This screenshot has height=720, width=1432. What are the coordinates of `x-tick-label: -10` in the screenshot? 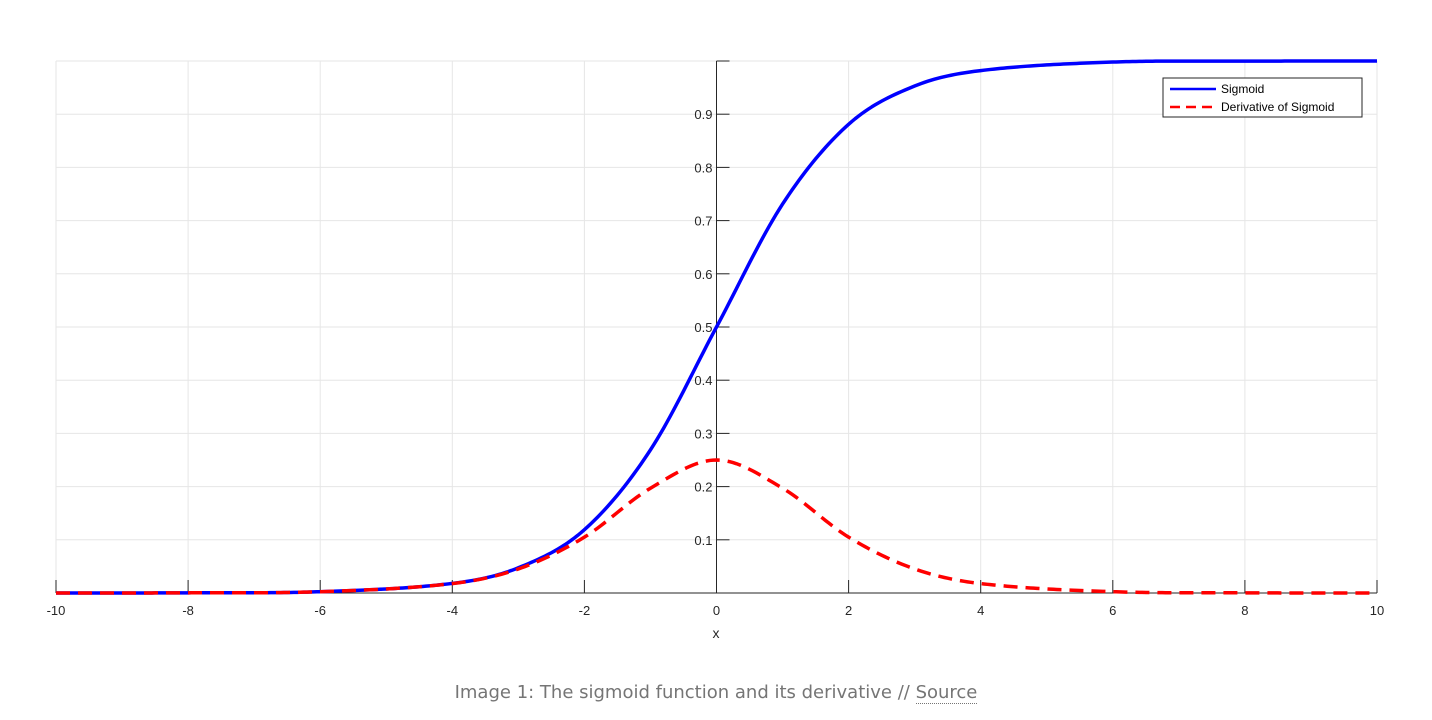 It's located at (56, 610).